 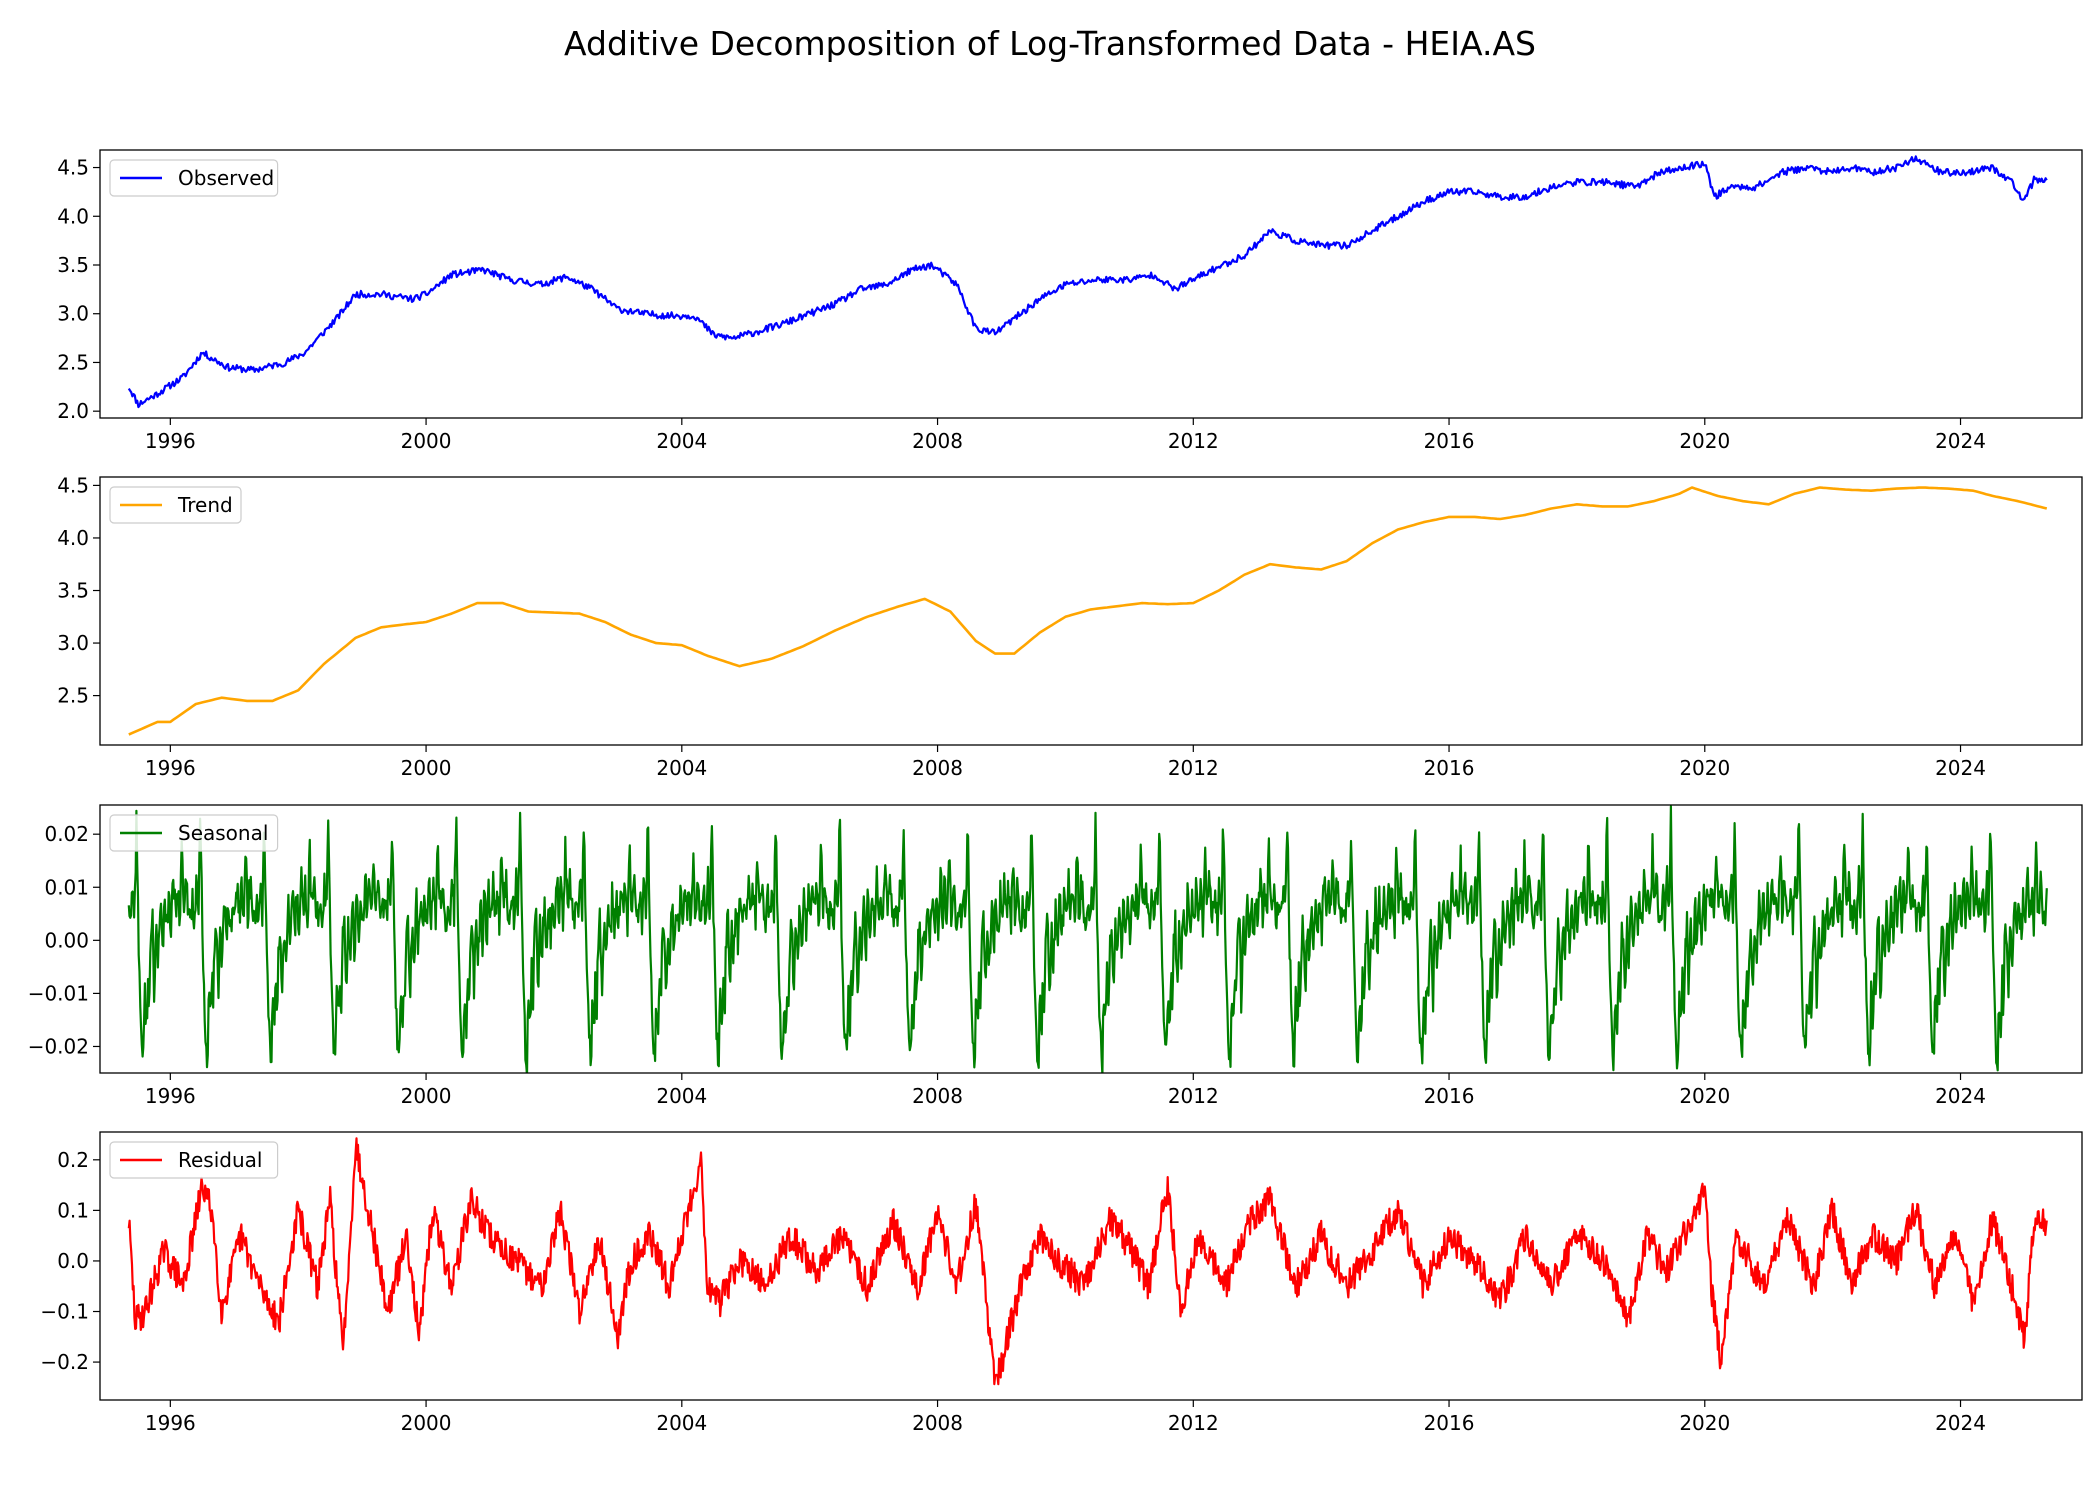 I want to click on y-tick-label: 0.01, so click(x=66, y=887).